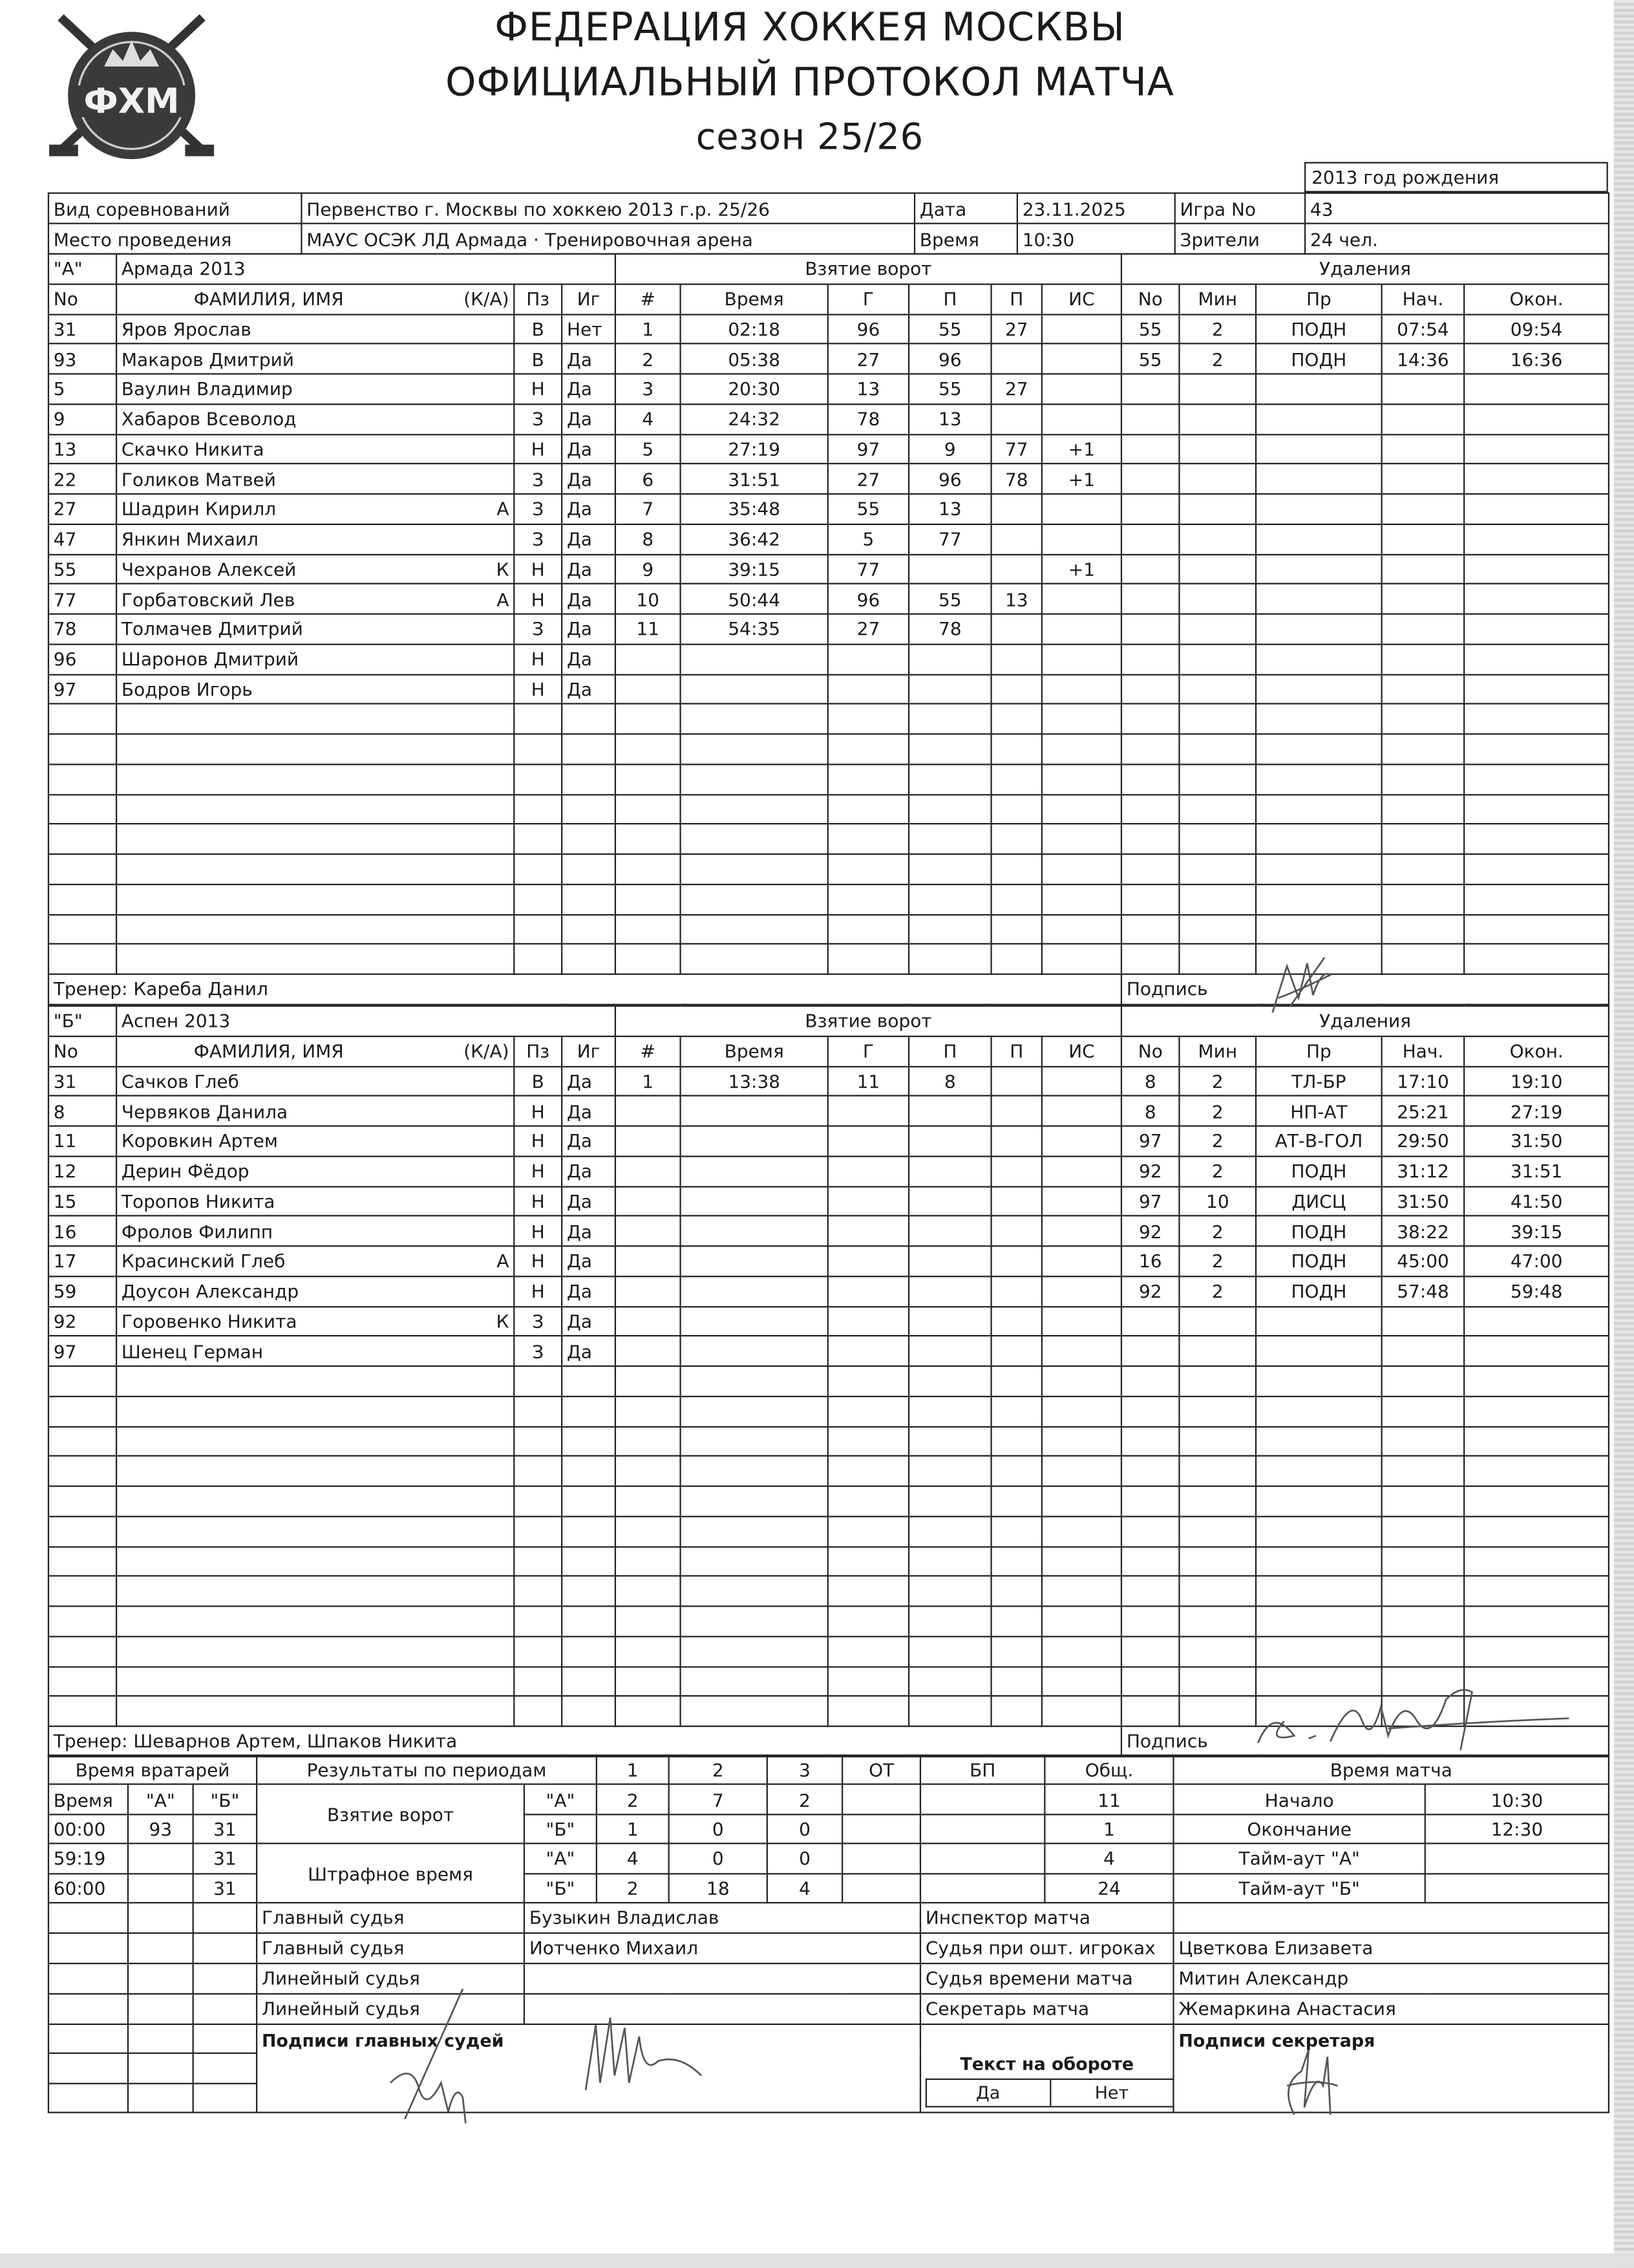  I want to click on period-value, so click(983, 1799).